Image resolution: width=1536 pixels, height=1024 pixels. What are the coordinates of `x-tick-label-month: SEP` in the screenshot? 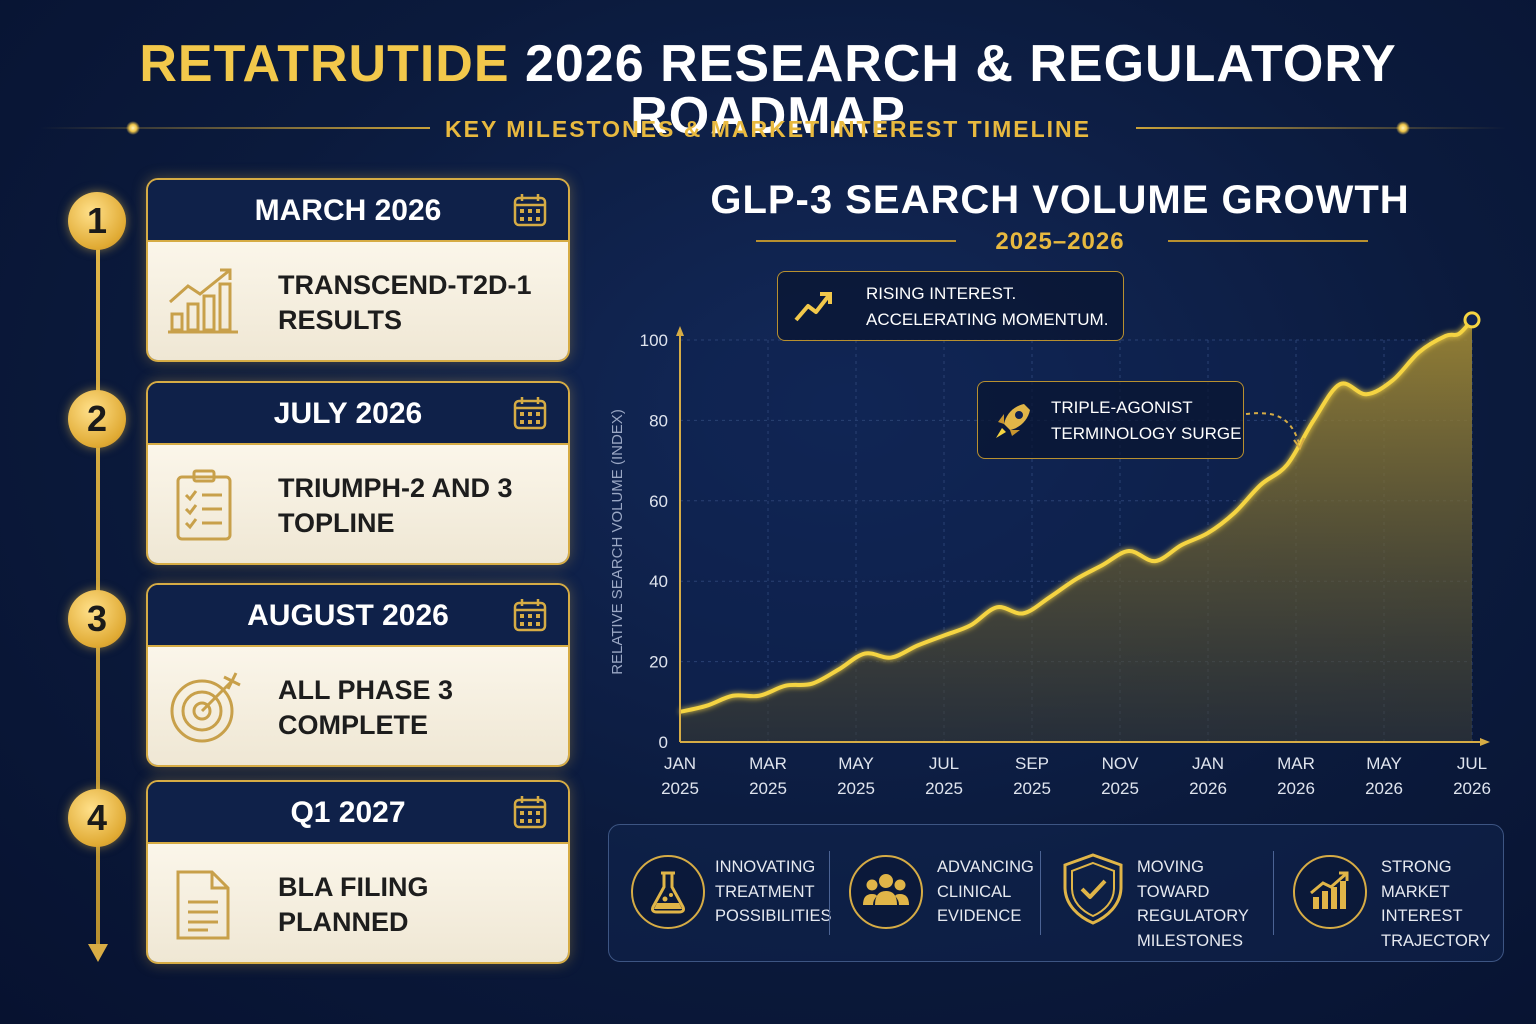 It's located at (1032, 763).